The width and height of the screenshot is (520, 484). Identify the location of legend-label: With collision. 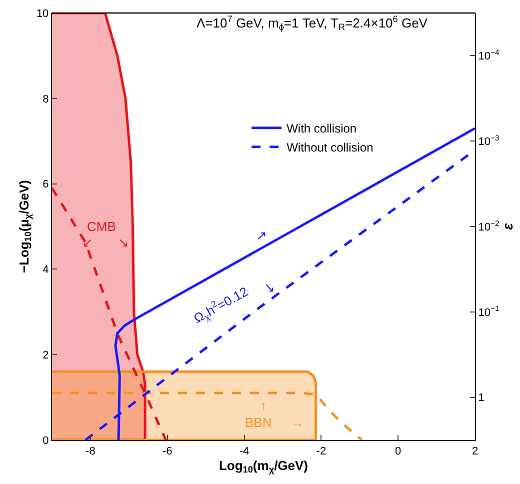
(321, 129).